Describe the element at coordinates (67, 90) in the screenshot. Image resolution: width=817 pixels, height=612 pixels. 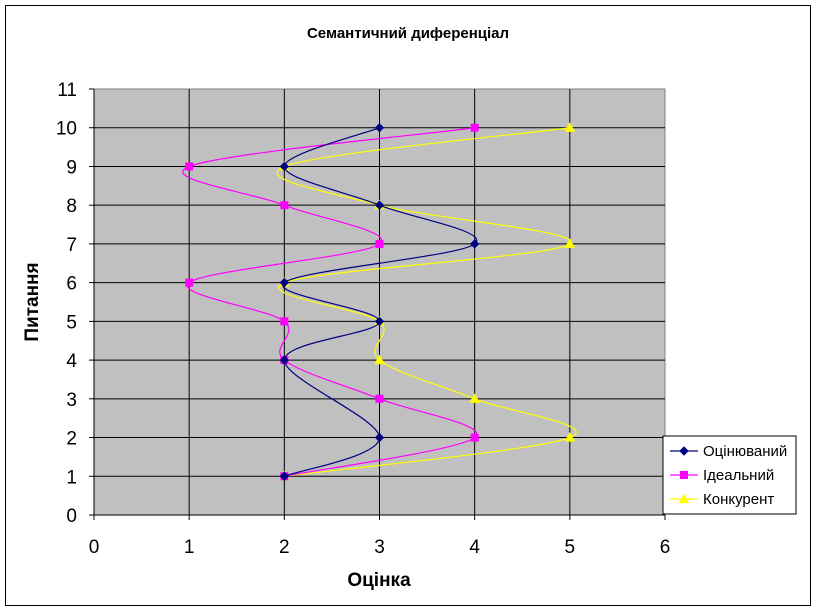
I see `y-tick-label: 11` at that location.